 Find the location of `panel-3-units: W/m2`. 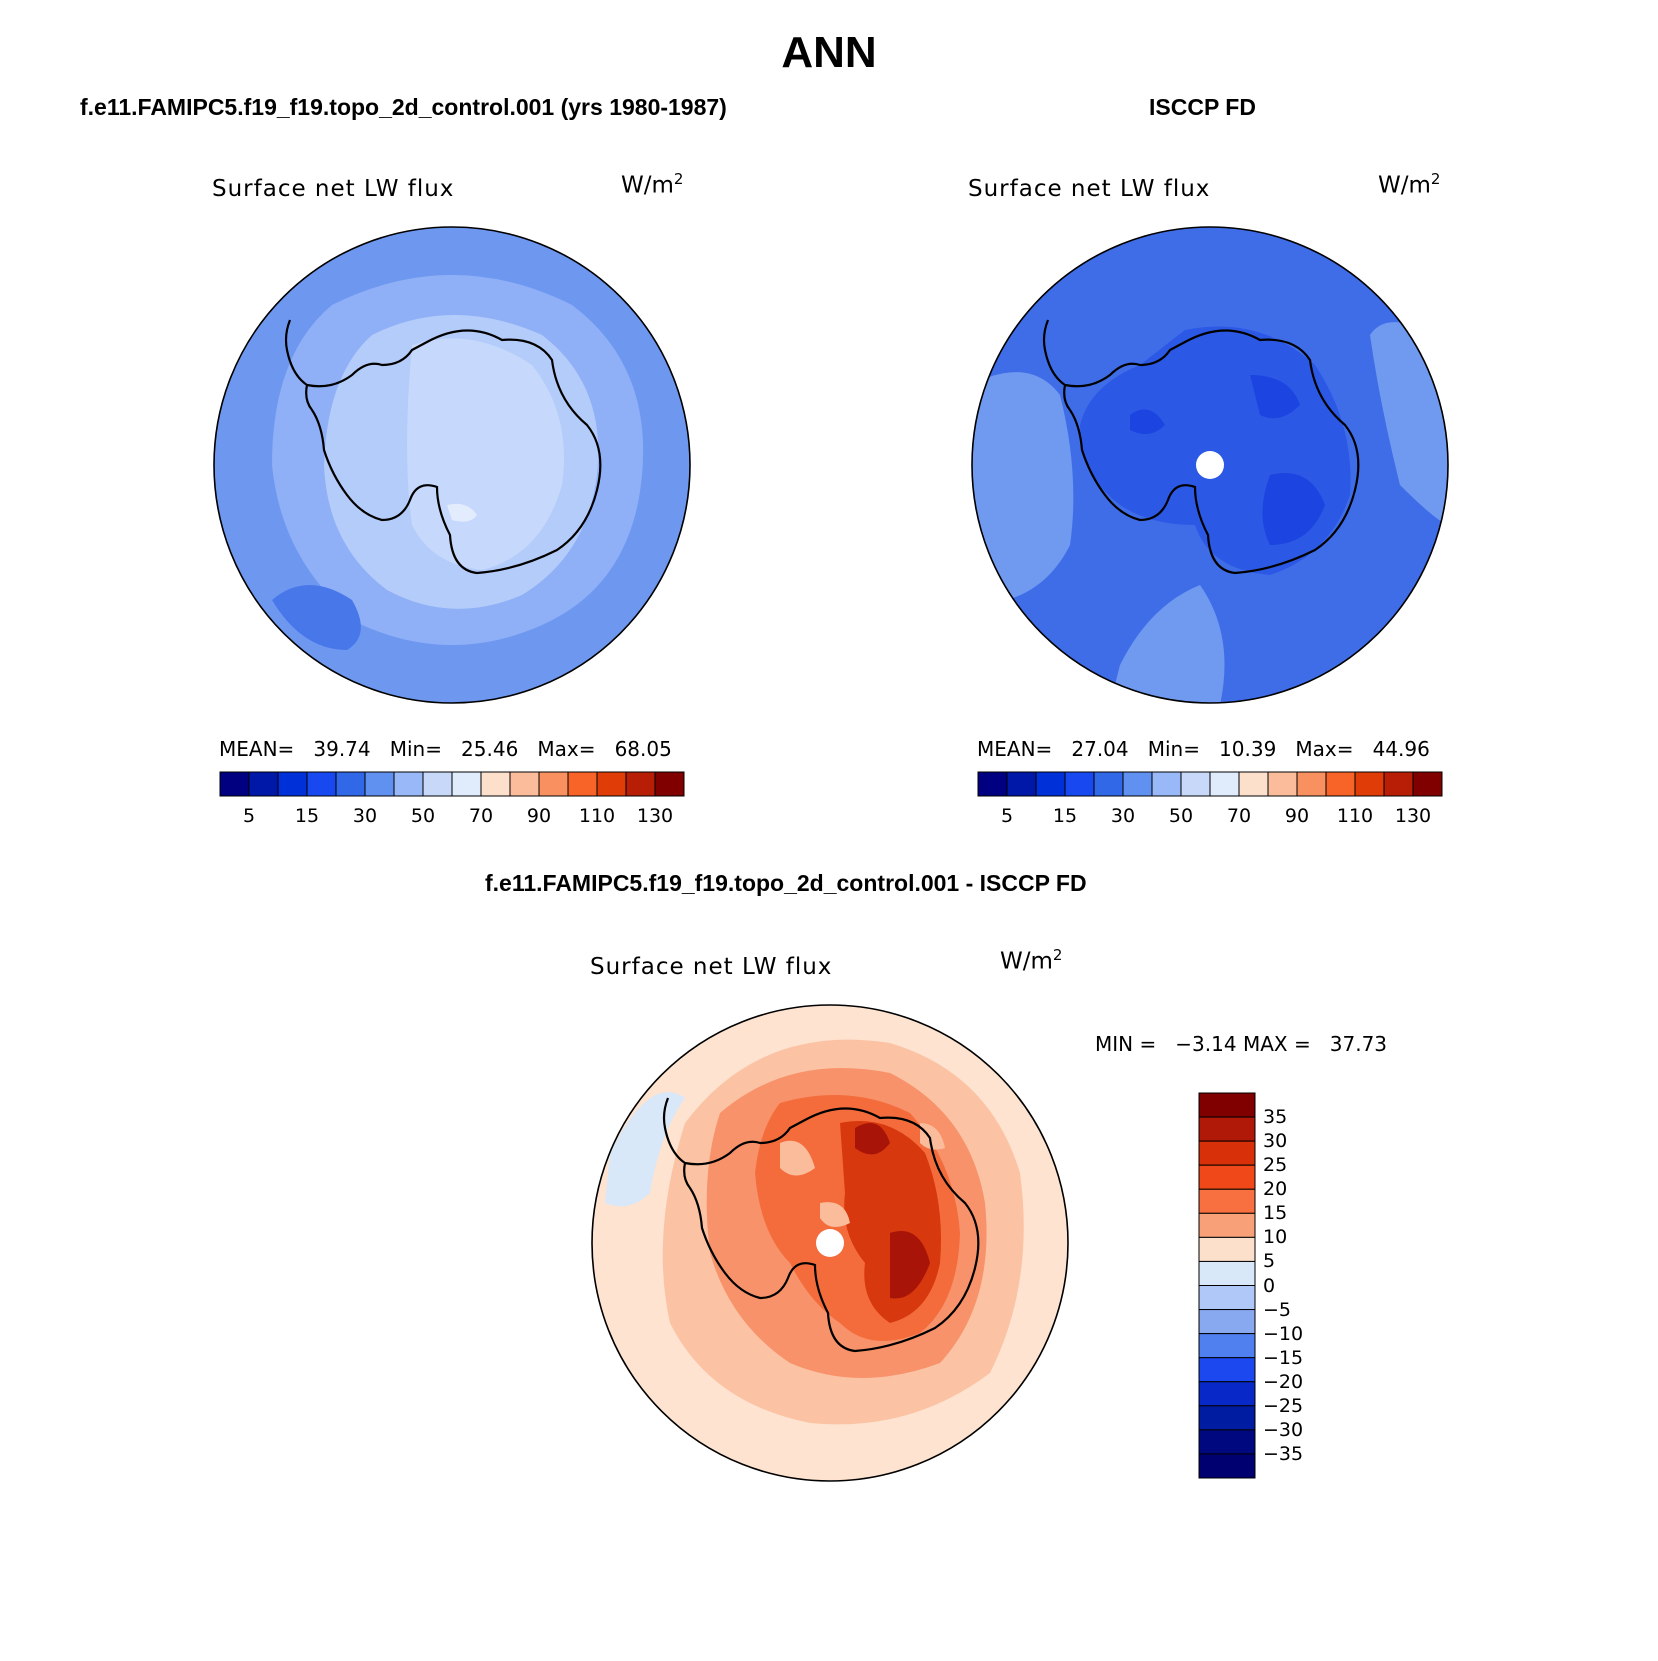

panel-3-units: W/m2 is located at coordinates (1031, 960).